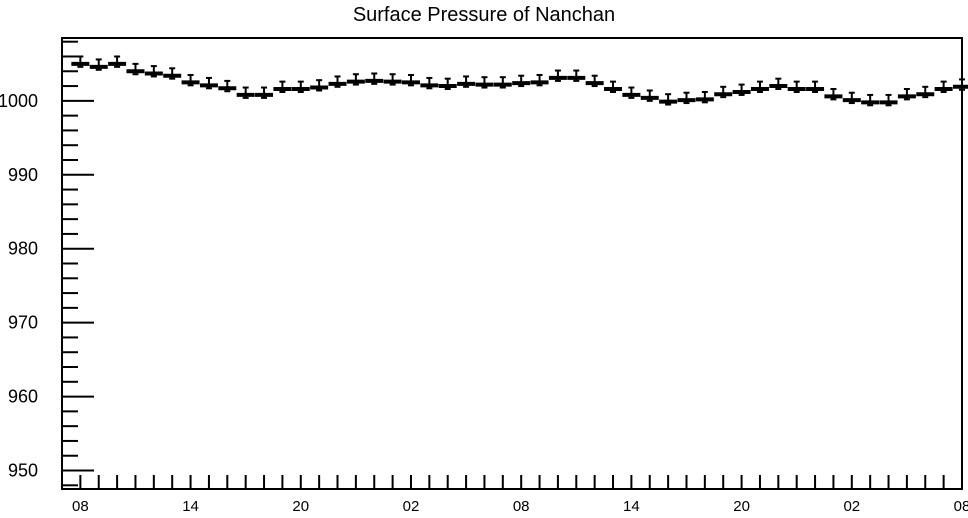 The width and height of the screenshot is (968, 518). What do you see at coordinates (23, 175) in the screenshot?
I see `y-tick-label: 990` at bounding box center [23, 175].